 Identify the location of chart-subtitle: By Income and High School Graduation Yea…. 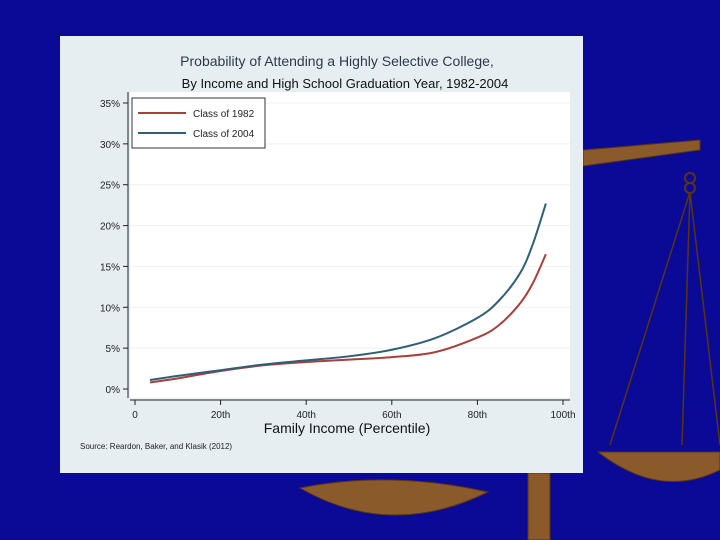
(345, 83).